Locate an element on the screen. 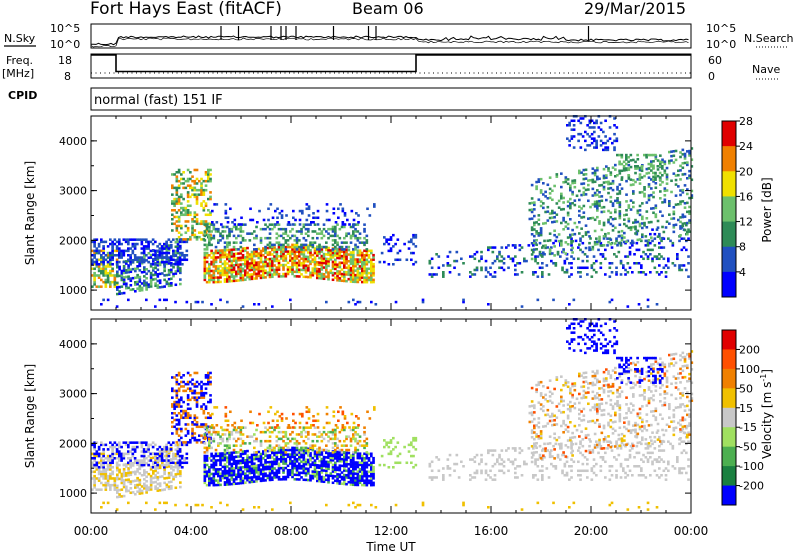  freq-tick-low: 8 is located at coordinates (67, 76).